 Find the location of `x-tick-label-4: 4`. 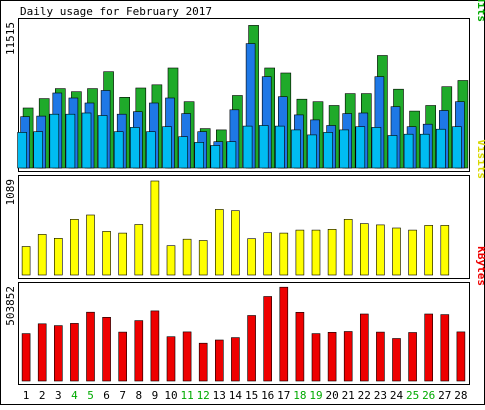

x-tick-label-4: 4 is located at coordinates (74, 395).